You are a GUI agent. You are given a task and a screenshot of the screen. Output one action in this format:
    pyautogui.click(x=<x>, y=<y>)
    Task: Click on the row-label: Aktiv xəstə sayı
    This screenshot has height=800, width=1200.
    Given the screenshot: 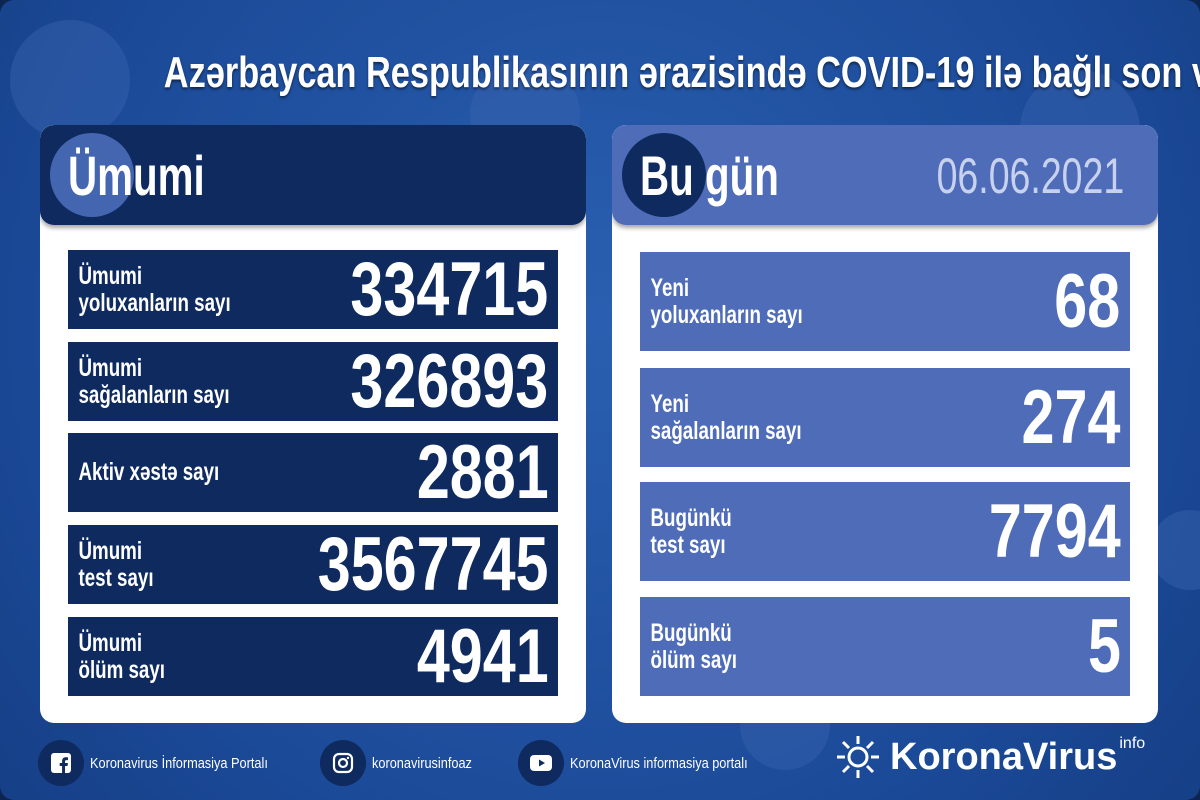 What is the action you would take?
    pyautogui.click(x=144, y=472)
    